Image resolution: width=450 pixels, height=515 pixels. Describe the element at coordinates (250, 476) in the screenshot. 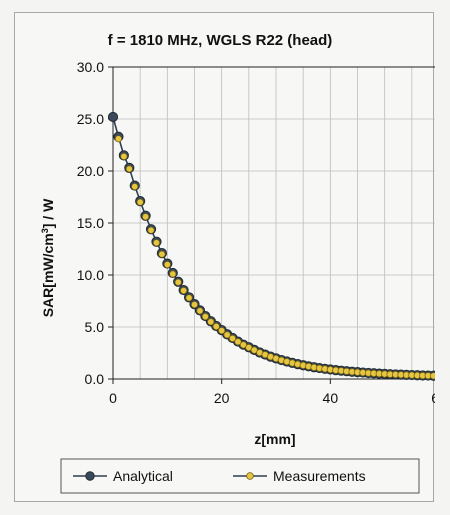

I see `legend-marker-measurements` at that location.